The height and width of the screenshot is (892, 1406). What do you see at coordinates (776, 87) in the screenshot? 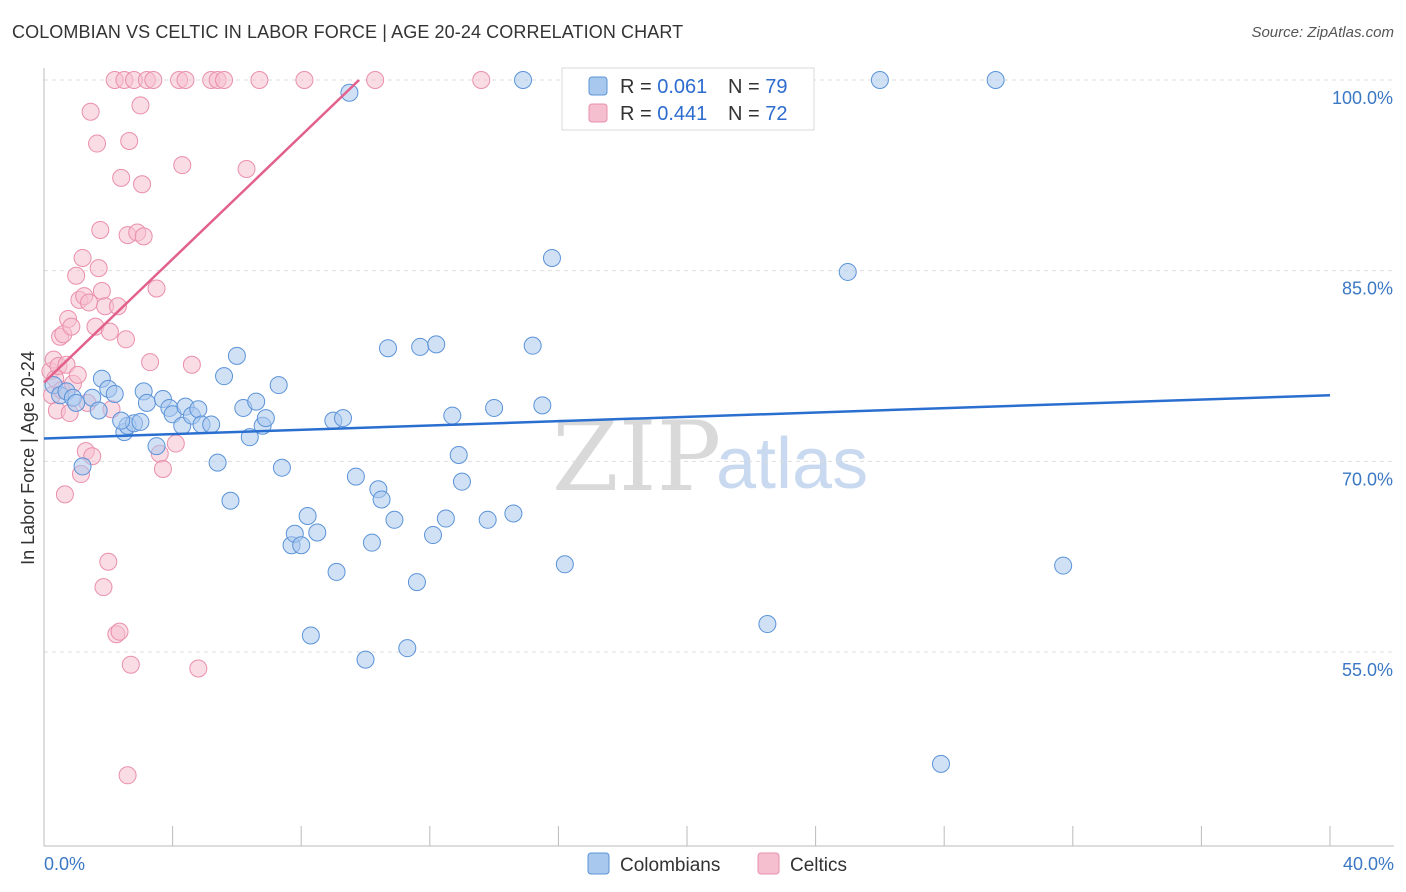
I see `legend-n-value-colombians: 79` at bounding box center [776, 87].